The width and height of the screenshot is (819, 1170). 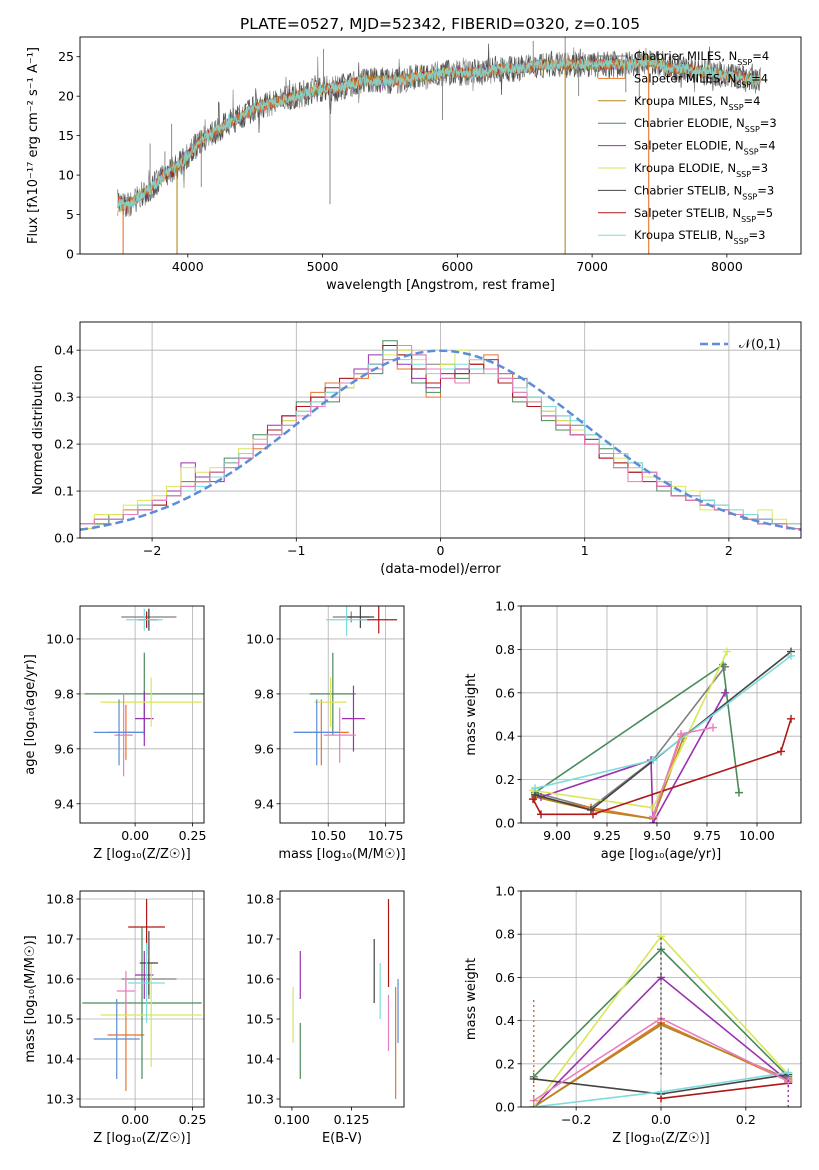 What do you see at coordinates (66, 96) in the screenshot?
I see `y-tick-label: 20` at bounding box center [66, 96].